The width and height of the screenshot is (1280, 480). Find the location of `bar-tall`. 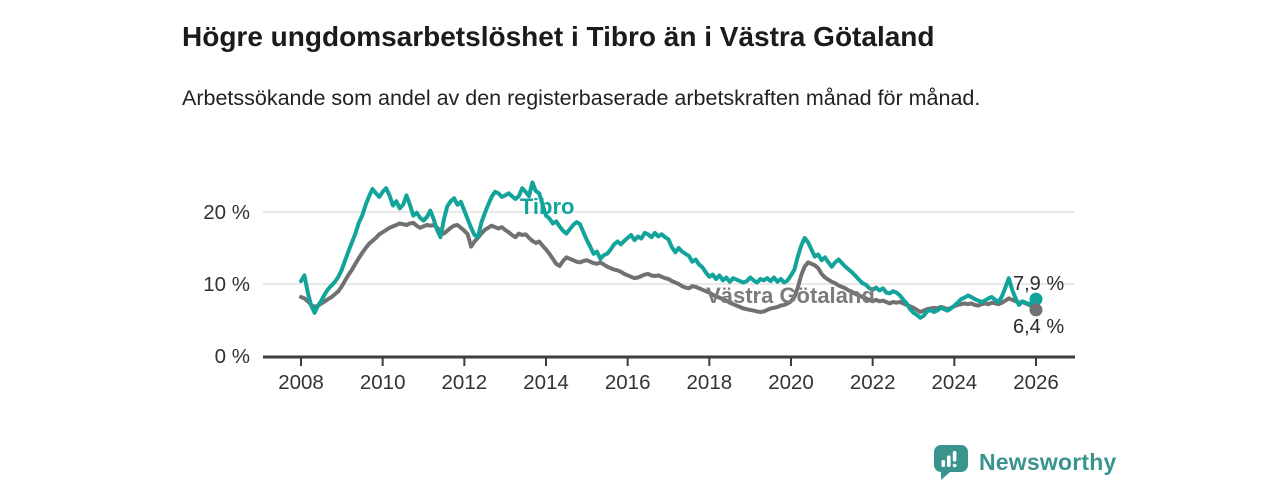

bar-tall is located at coordinates (949, 461).